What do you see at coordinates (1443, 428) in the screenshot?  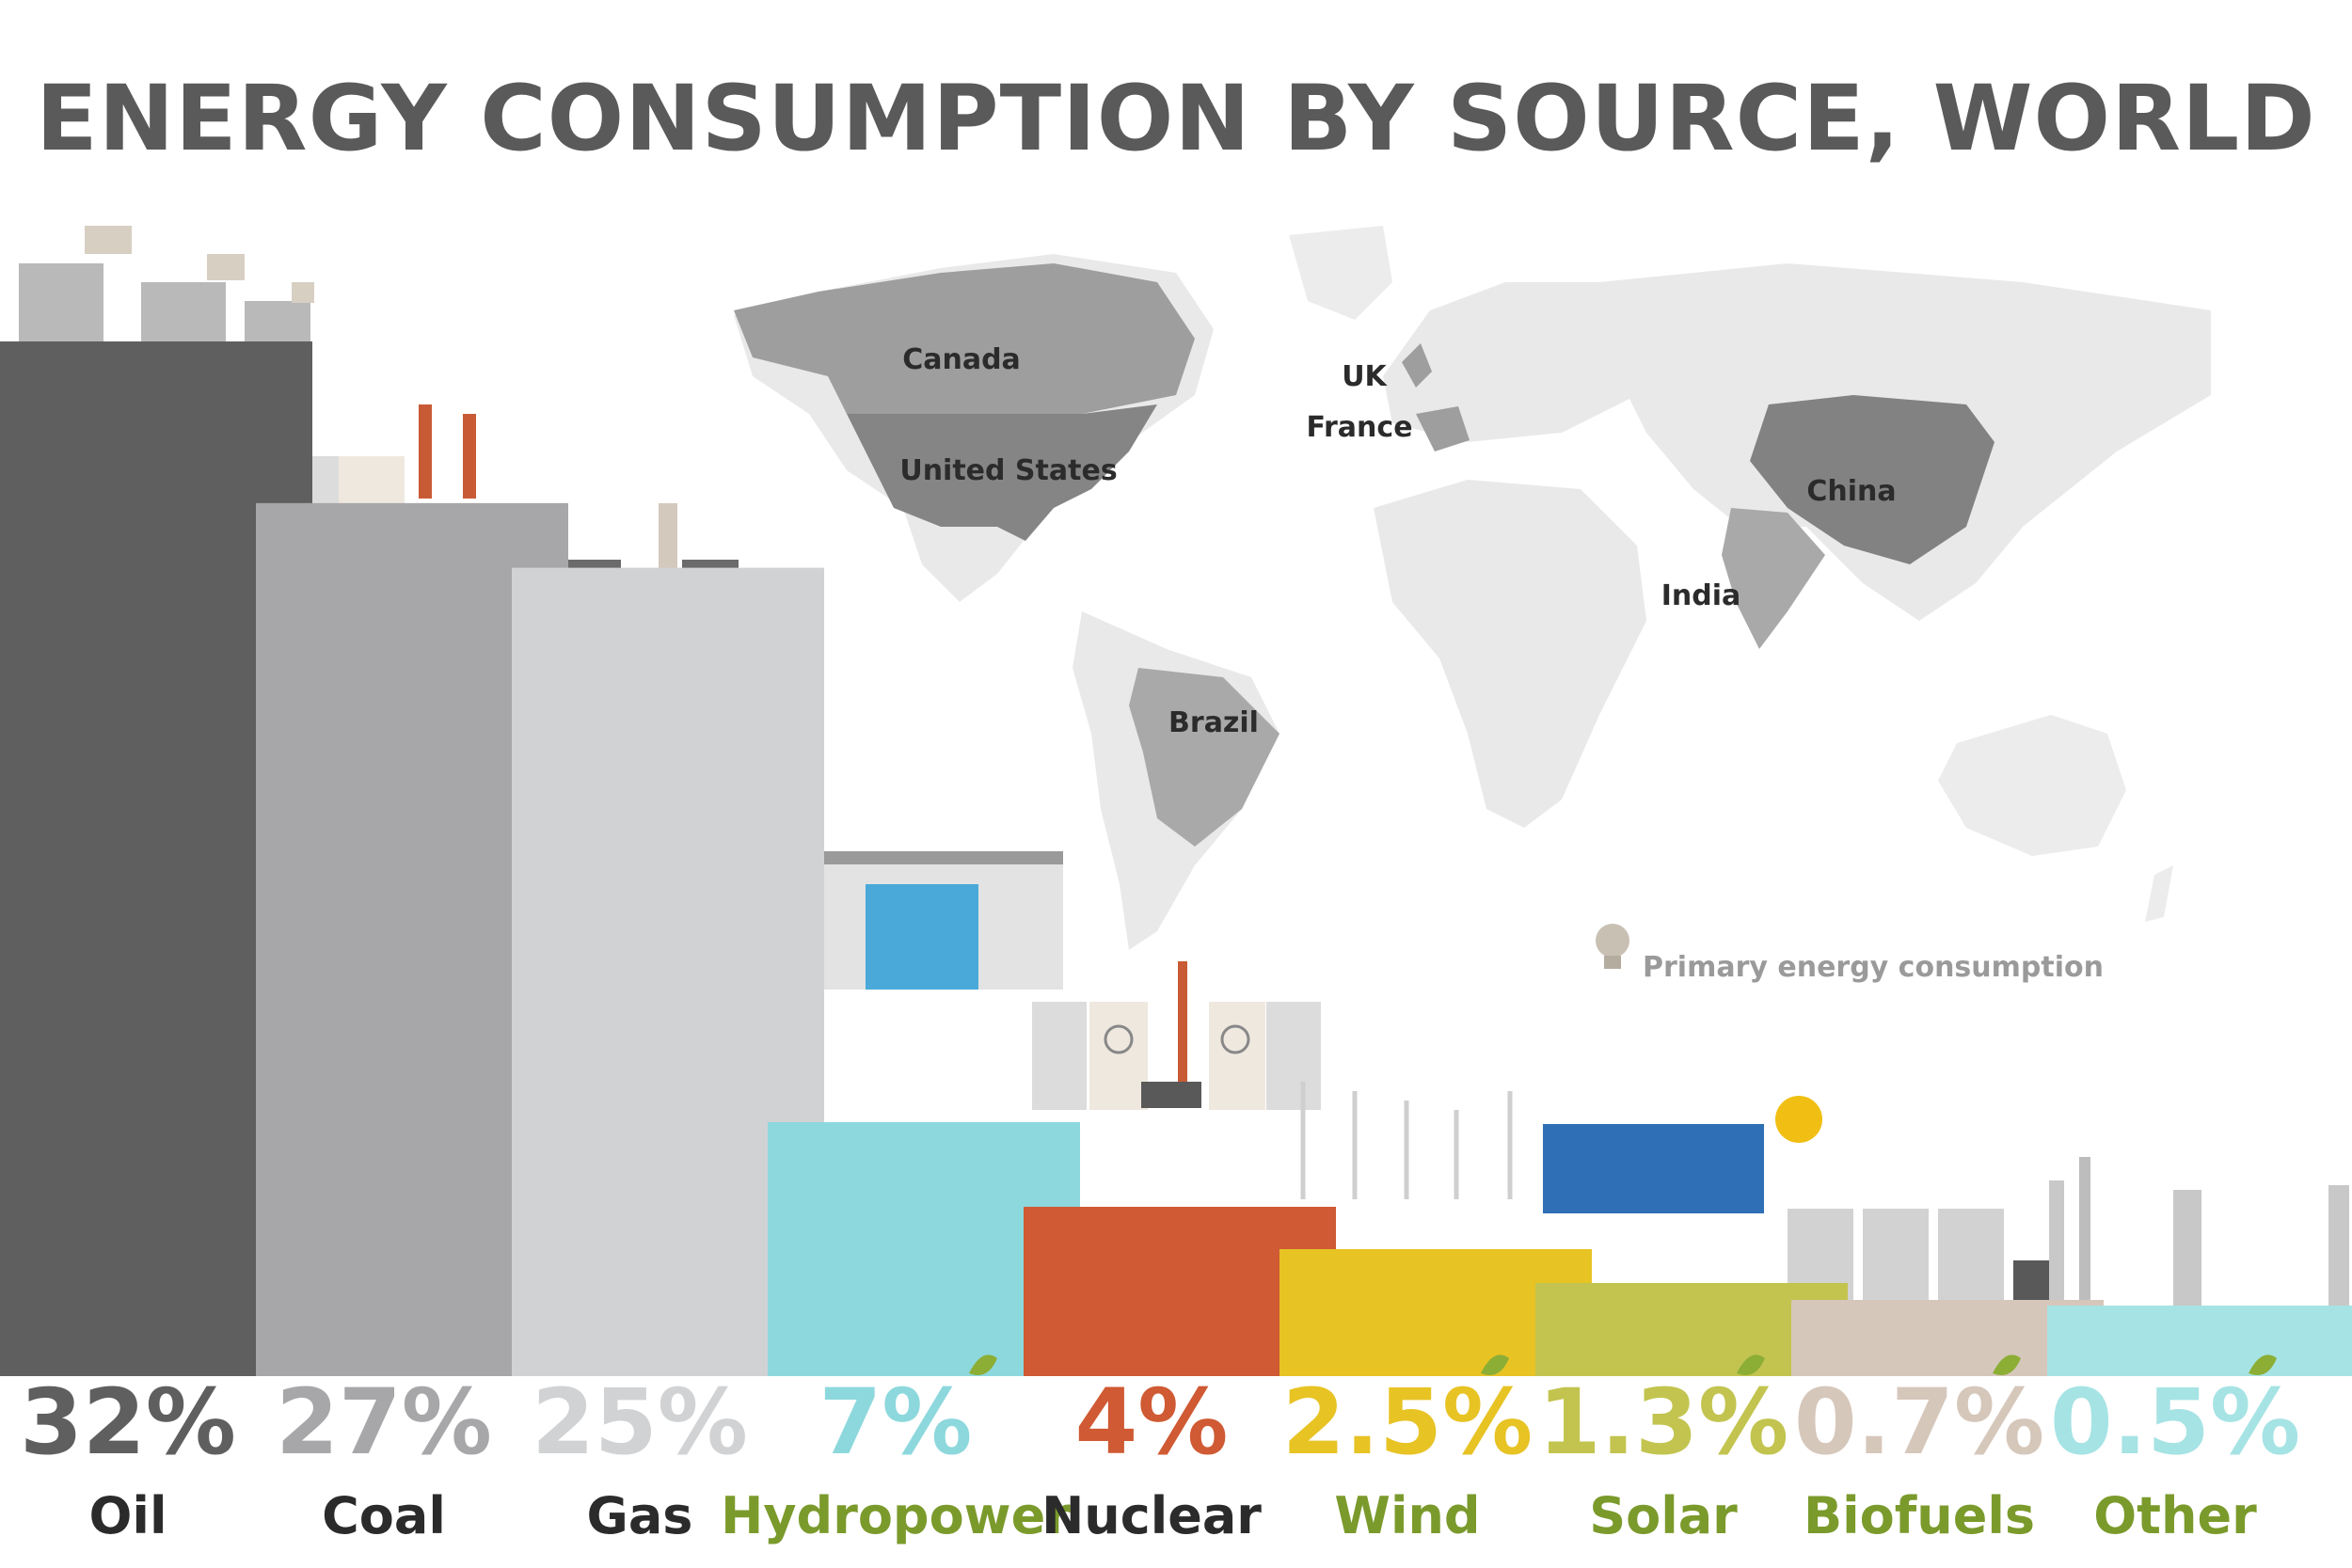 I see `country-france` at bounding box center [1443, 428].